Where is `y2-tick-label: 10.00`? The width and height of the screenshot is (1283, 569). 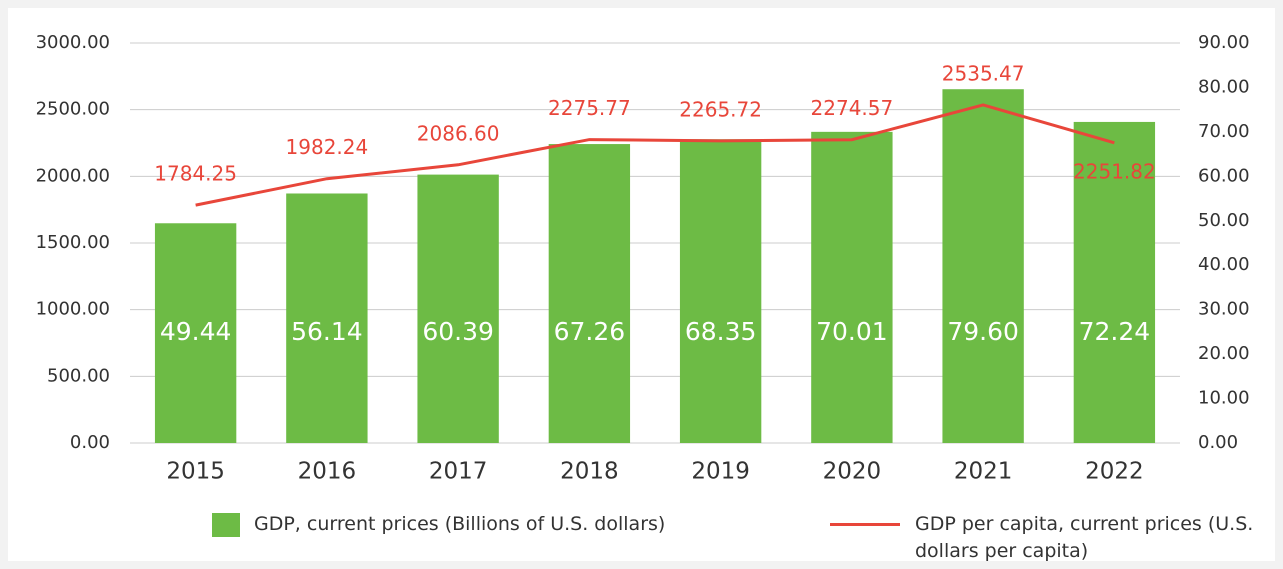
y2-tick-label: 10.00 is located at coordinates (1224, 398).